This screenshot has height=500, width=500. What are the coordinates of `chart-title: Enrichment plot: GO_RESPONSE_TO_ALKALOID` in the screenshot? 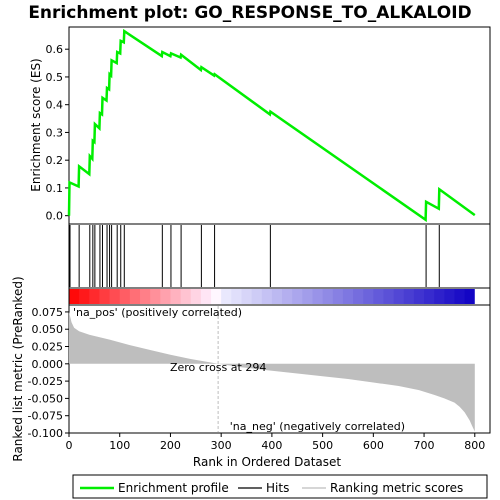 It's located at (249, 13).